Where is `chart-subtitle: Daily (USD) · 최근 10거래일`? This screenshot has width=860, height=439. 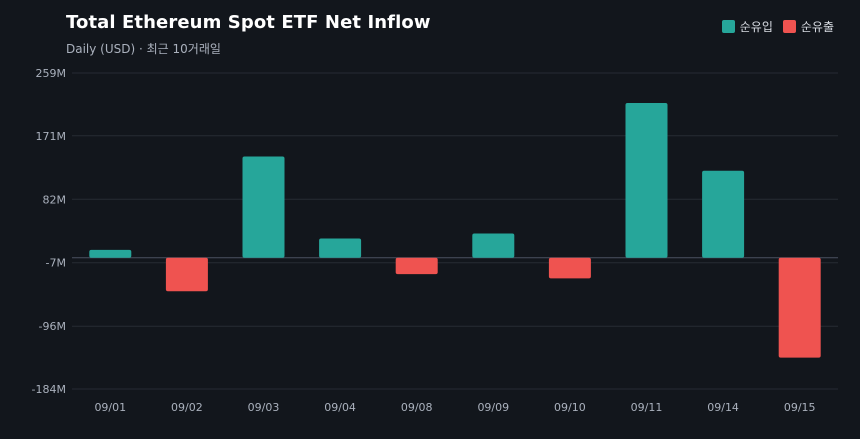 chart-subtitle: Daily (USD) · 최근 10거래일 is located at coordinates (143, 49).